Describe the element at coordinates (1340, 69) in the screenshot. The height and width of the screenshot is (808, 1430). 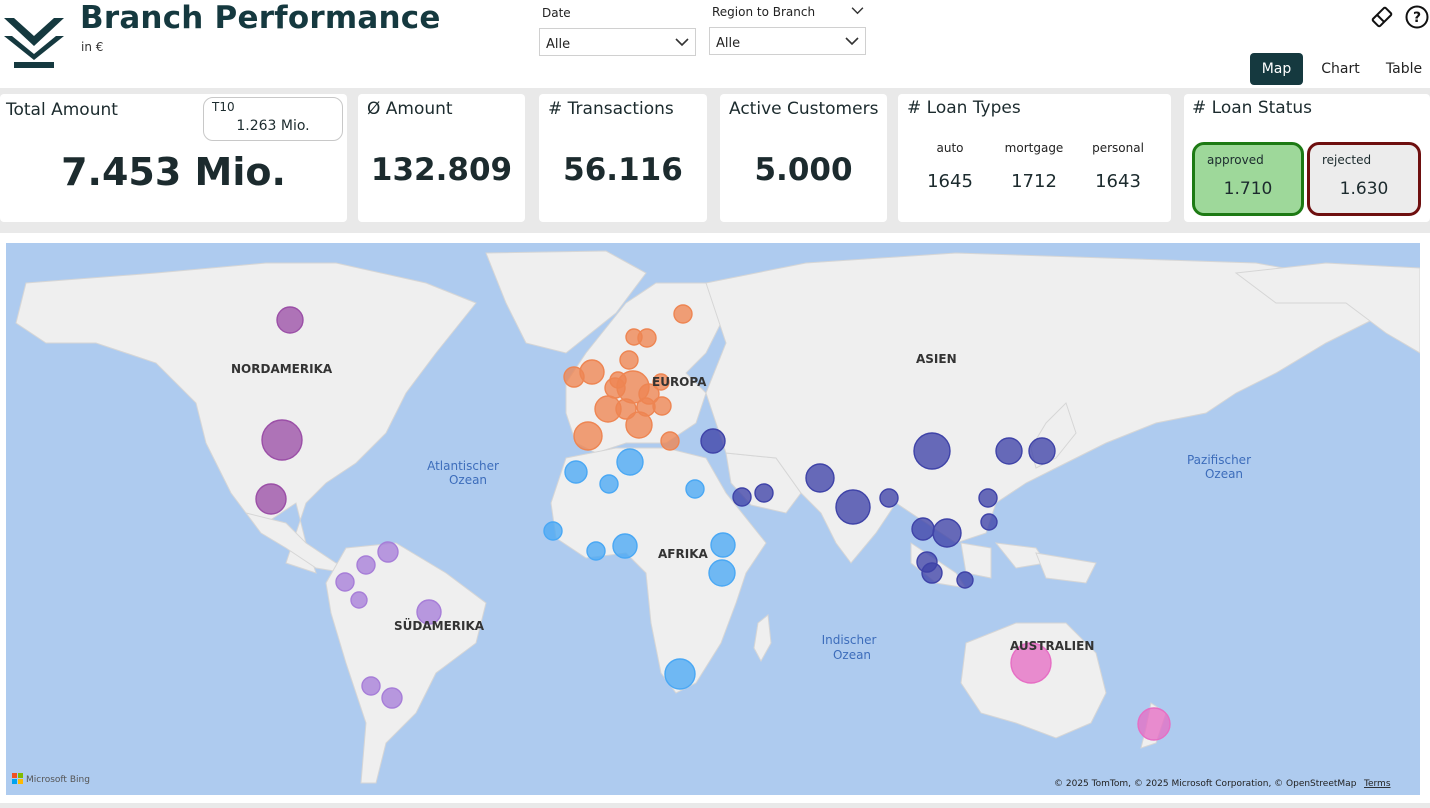
I see `nav-chart-button: Chart` at that location.